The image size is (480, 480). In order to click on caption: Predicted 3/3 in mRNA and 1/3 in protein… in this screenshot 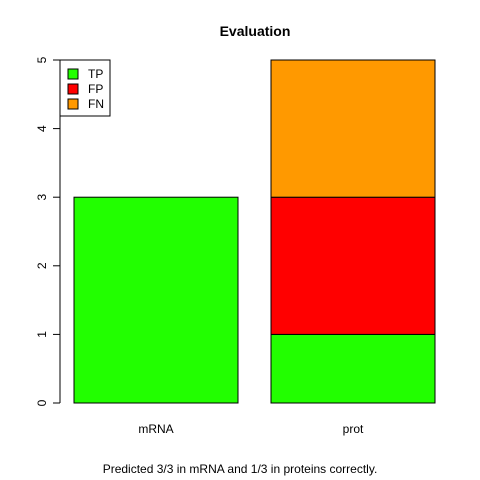, I will do `click(240, 469)`.